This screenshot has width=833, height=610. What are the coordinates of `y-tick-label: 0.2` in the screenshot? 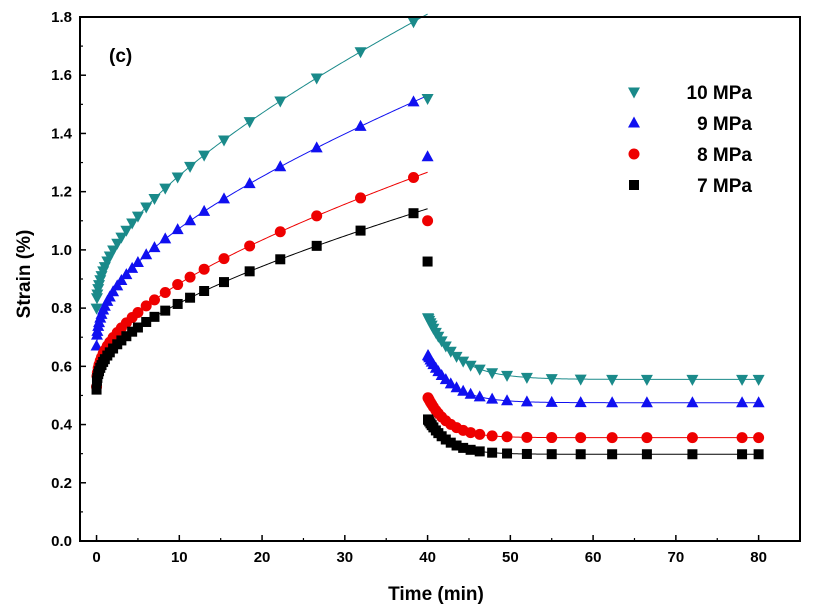 It's located at (61, 483).